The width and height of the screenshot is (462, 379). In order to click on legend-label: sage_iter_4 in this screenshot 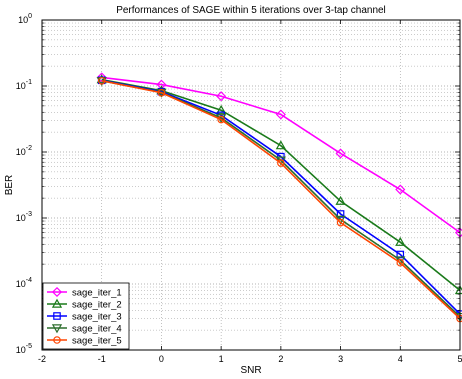, I will do `click(97, 328)`.